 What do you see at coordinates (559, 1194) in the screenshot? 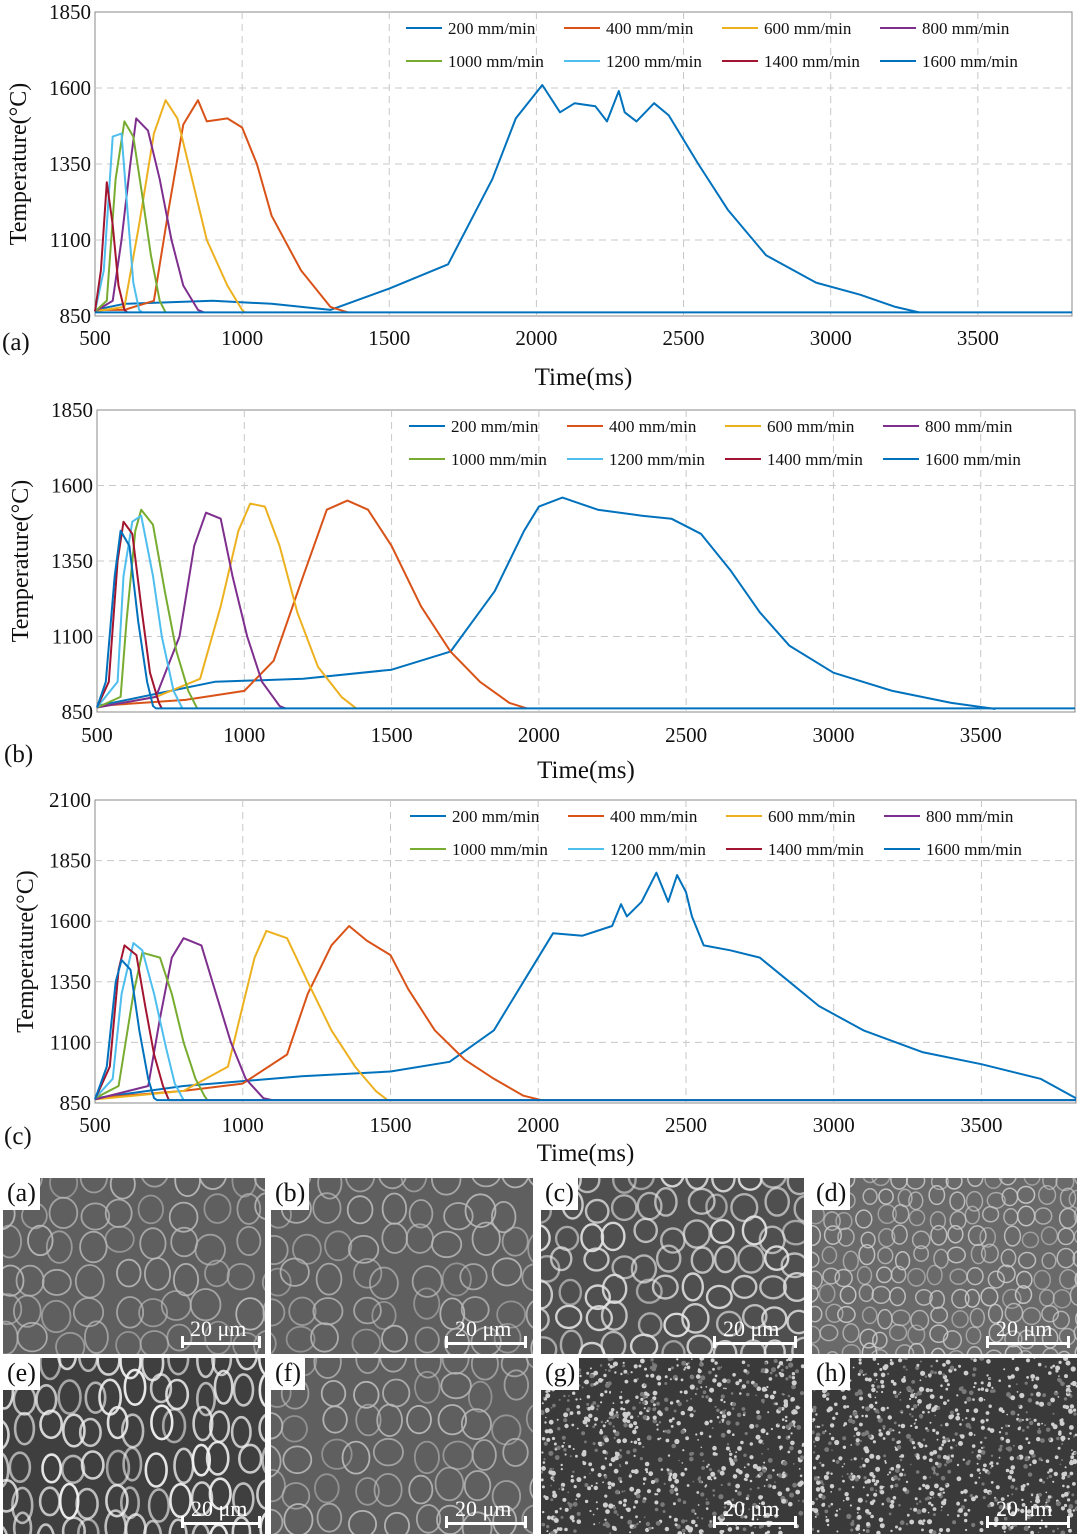
I see `micrograph-label: (c)` at bounding box center [559, 1194].